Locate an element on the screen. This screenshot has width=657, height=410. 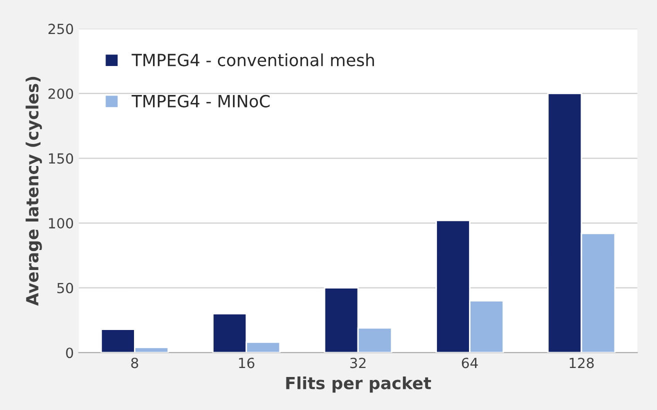
legend-label: TMPEG4 - MINoC is located at coordinates (201, 101).